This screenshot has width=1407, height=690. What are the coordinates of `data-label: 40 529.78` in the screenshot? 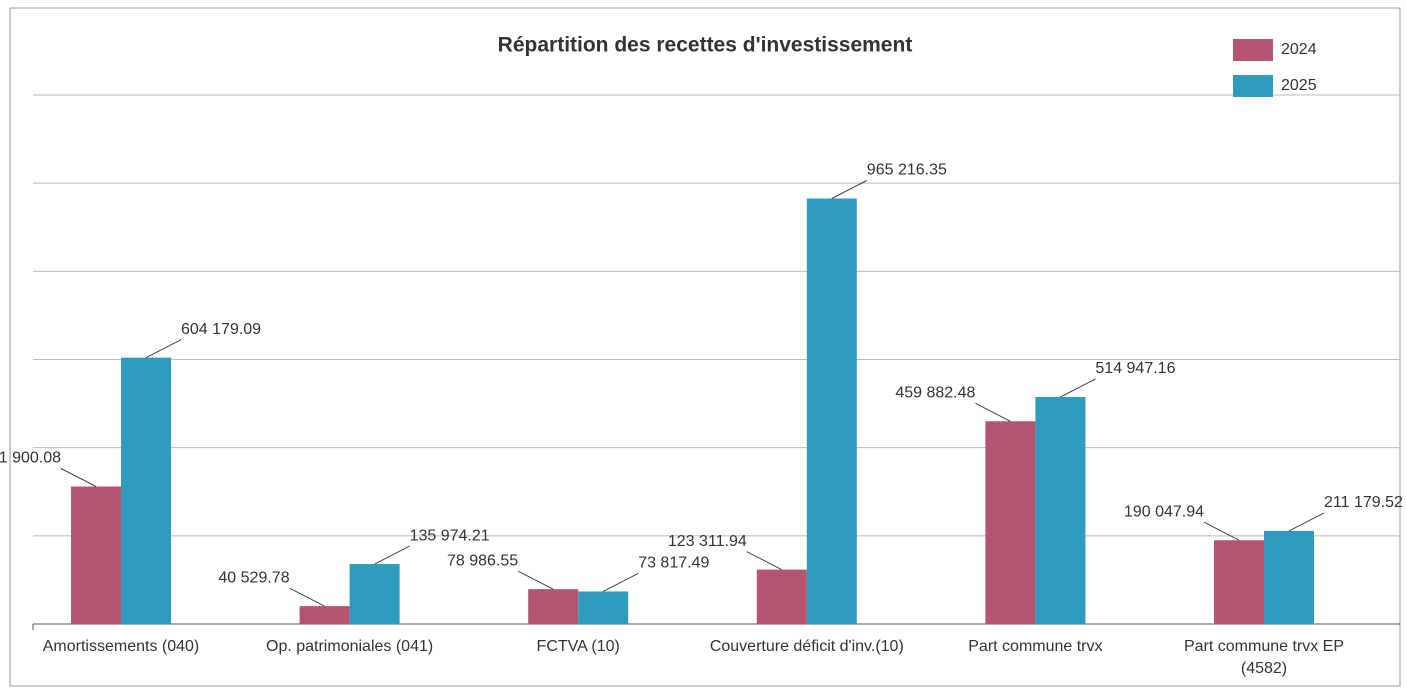 It's located at (253, 577).